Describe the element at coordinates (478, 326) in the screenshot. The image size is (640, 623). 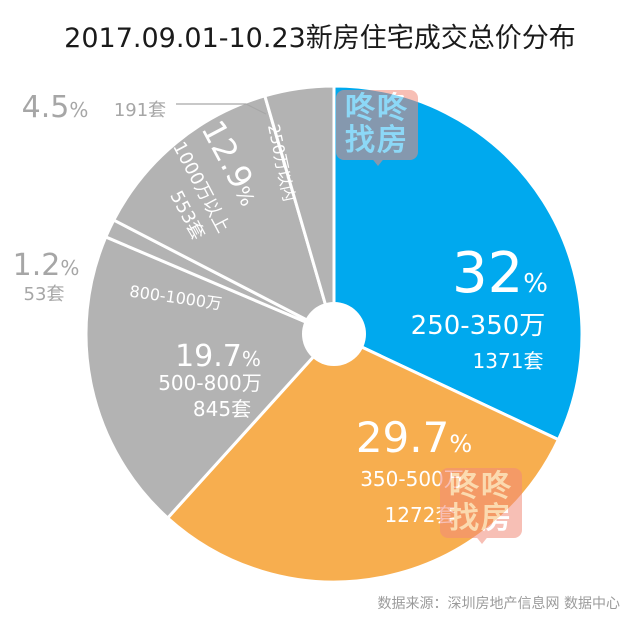
I see `label-category-0: 250-350万` at that location.